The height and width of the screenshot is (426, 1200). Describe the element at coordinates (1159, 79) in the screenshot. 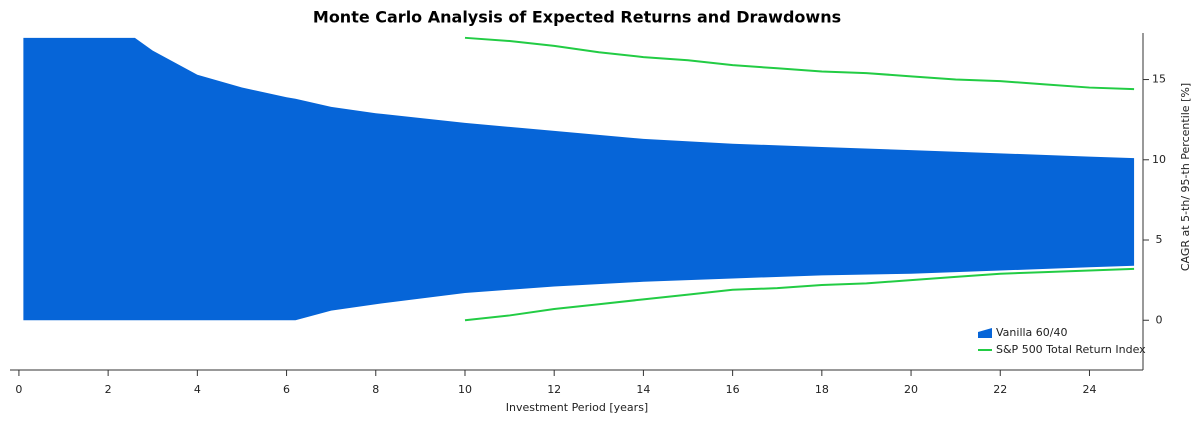

I see `y-tick-label: 15` at that location.